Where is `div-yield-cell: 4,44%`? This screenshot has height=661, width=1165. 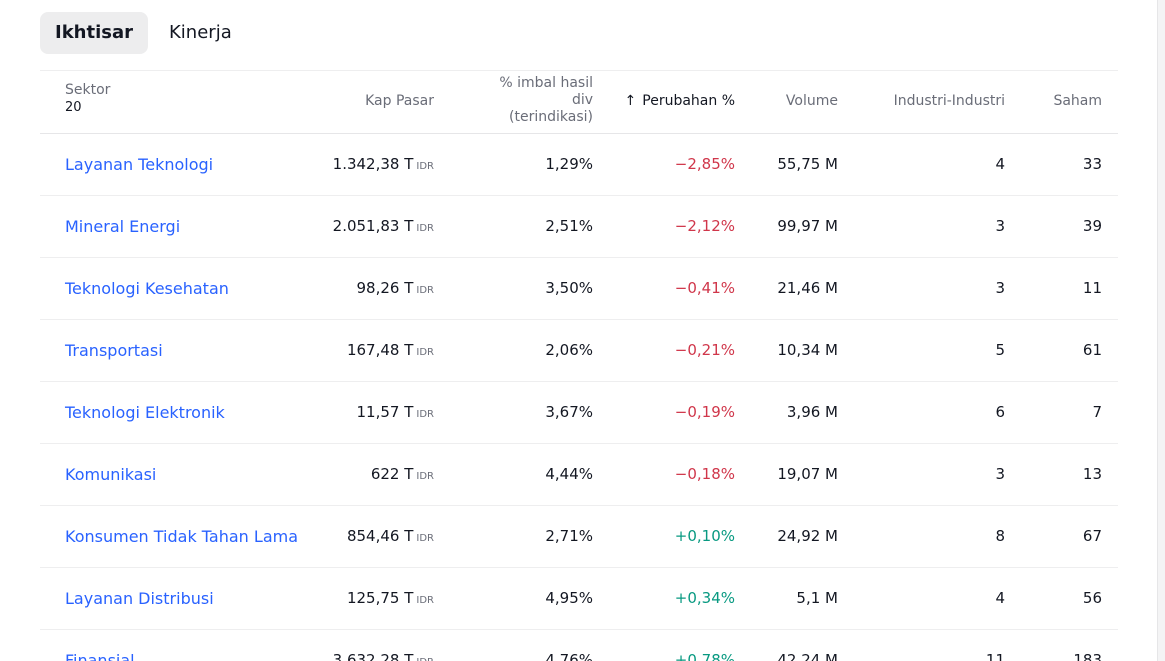 div-yield-cell: 4,44% is located at coordinates (569, 474).